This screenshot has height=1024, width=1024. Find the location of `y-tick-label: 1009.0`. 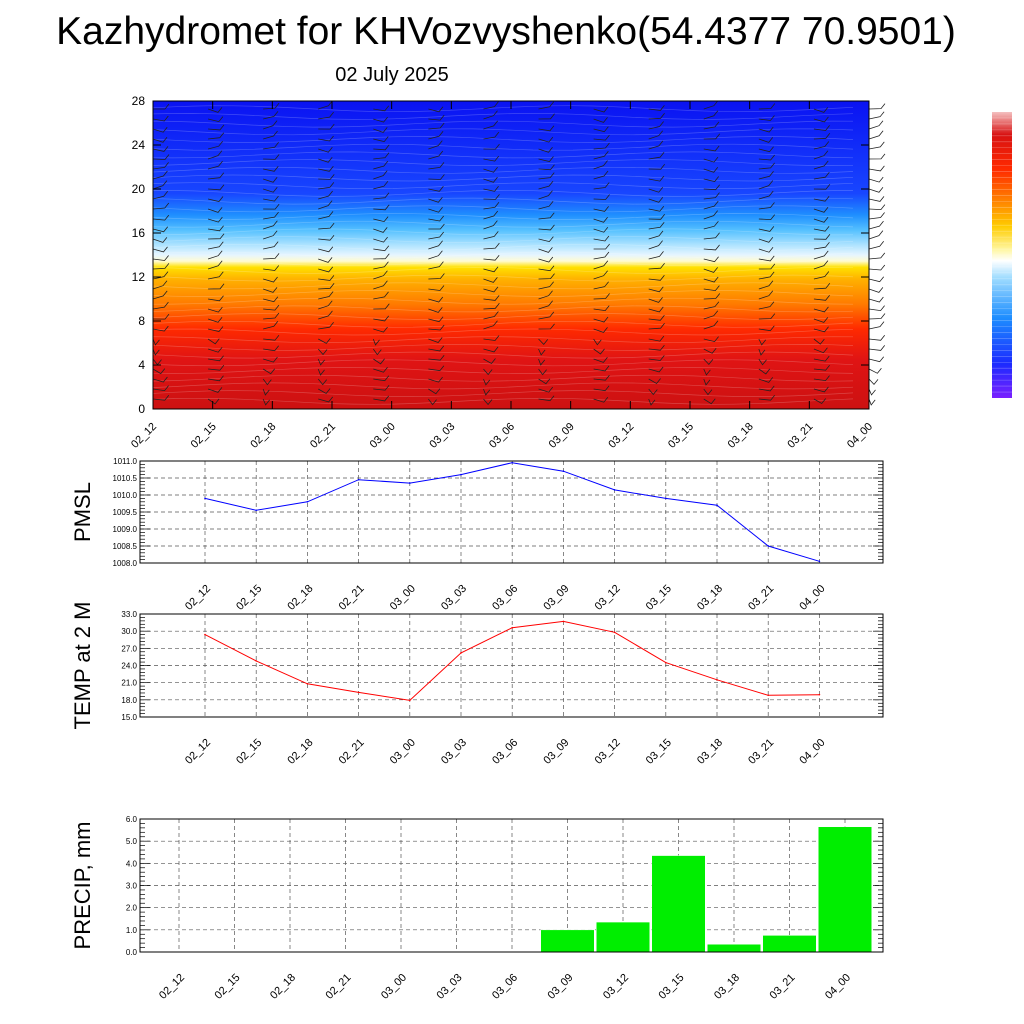

y-tick-label: 1009.0 is located at coordinates (125, 529).